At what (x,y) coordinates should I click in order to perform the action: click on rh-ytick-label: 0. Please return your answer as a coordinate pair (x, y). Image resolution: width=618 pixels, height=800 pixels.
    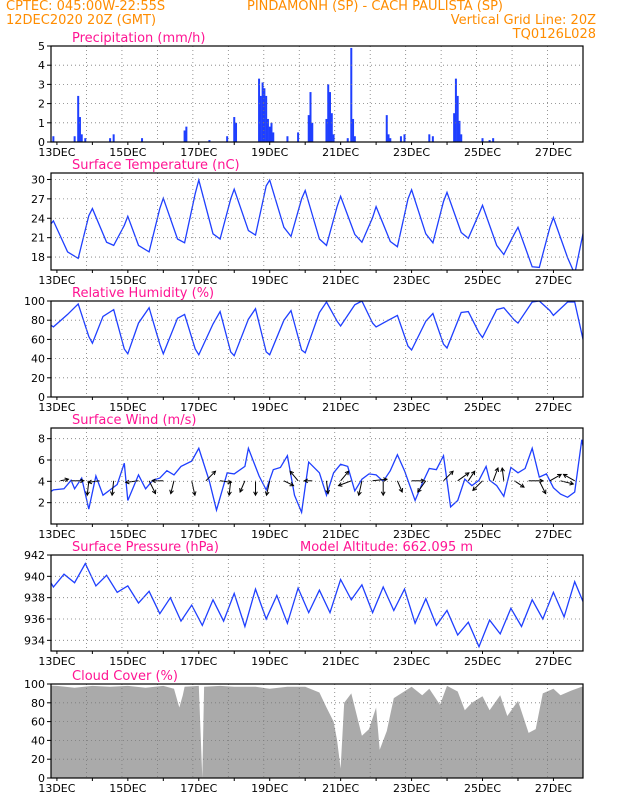
    Looking at the image, I should click on (41, 397).